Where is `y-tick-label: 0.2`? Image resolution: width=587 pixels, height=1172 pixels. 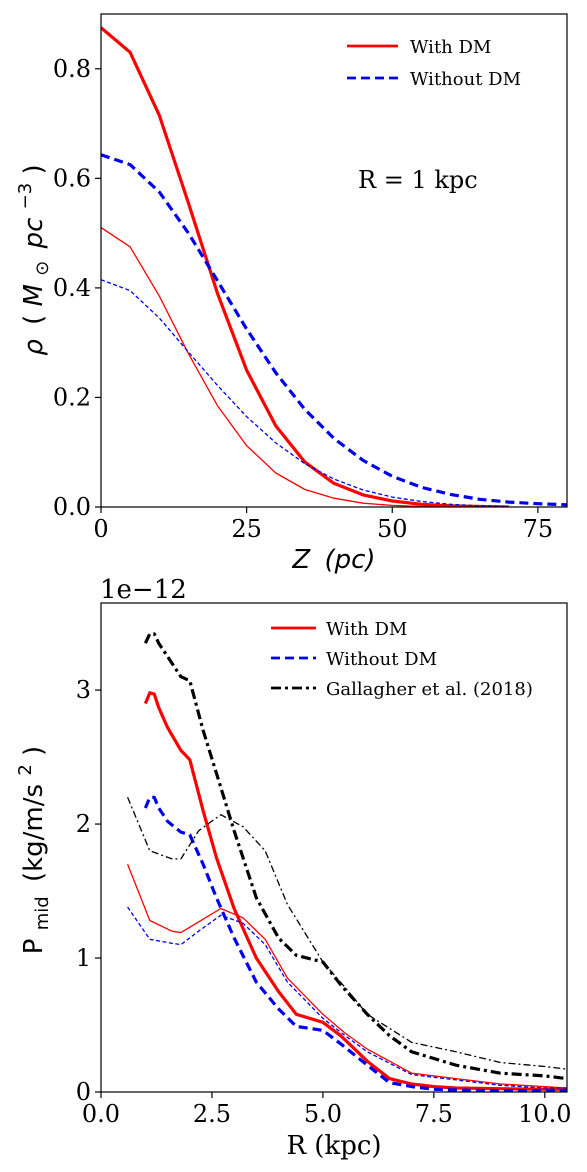
y-tick-label: 0.2 is located at coordinates (72, 397).